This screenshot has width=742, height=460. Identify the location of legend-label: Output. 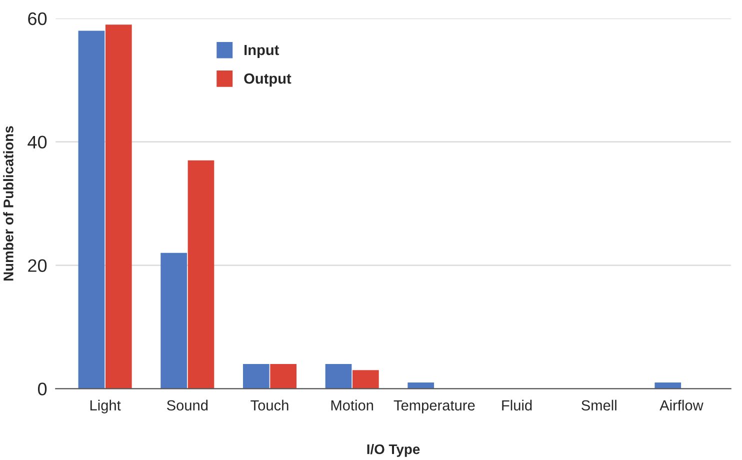
(268, 80).